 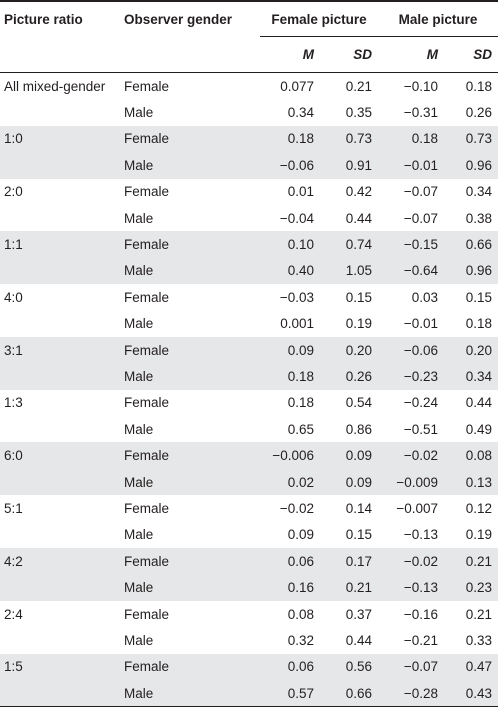 What do you see at coordinates (471, 455) in the screenshot?
I see `cell-male-sd: 0.08` at bounding box center [471, 455].